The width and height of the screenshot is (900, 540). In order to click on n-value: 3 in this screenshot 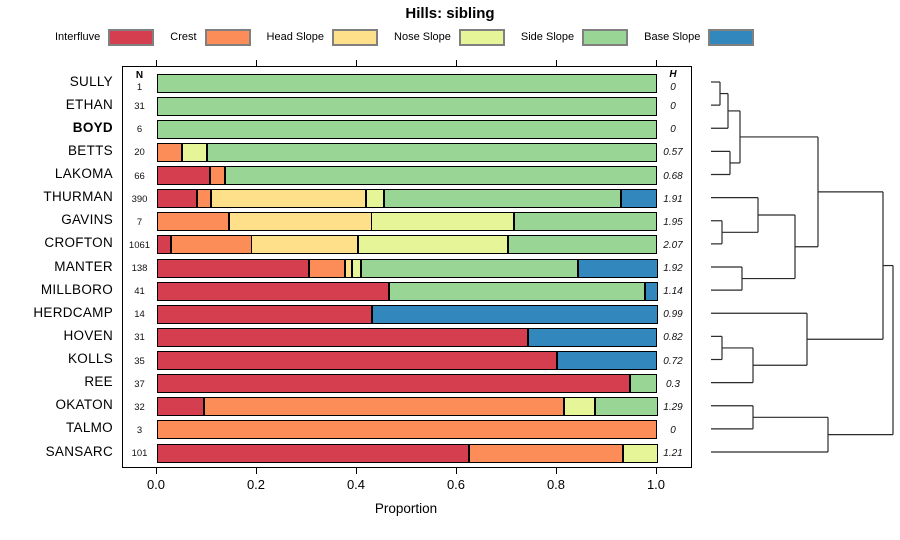, I will do `click(139, 430)`.